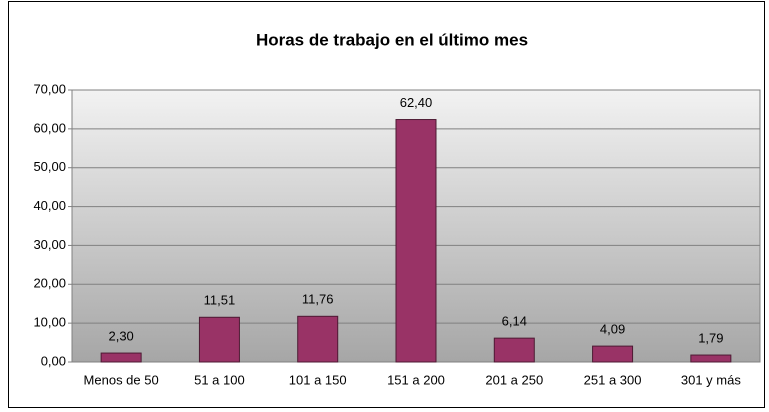 The width and height of the screenshot is (769, 412). Describe the element at coordinates (711, 379) in the screenshot. I see `x-tick-label: 301 y más` at that location.